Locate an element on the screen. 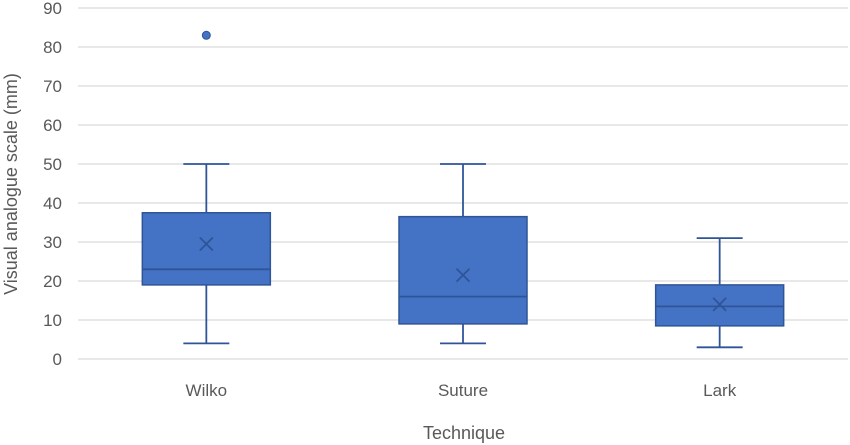  y-tick-label: 30 is located at coordinates (52, 242).